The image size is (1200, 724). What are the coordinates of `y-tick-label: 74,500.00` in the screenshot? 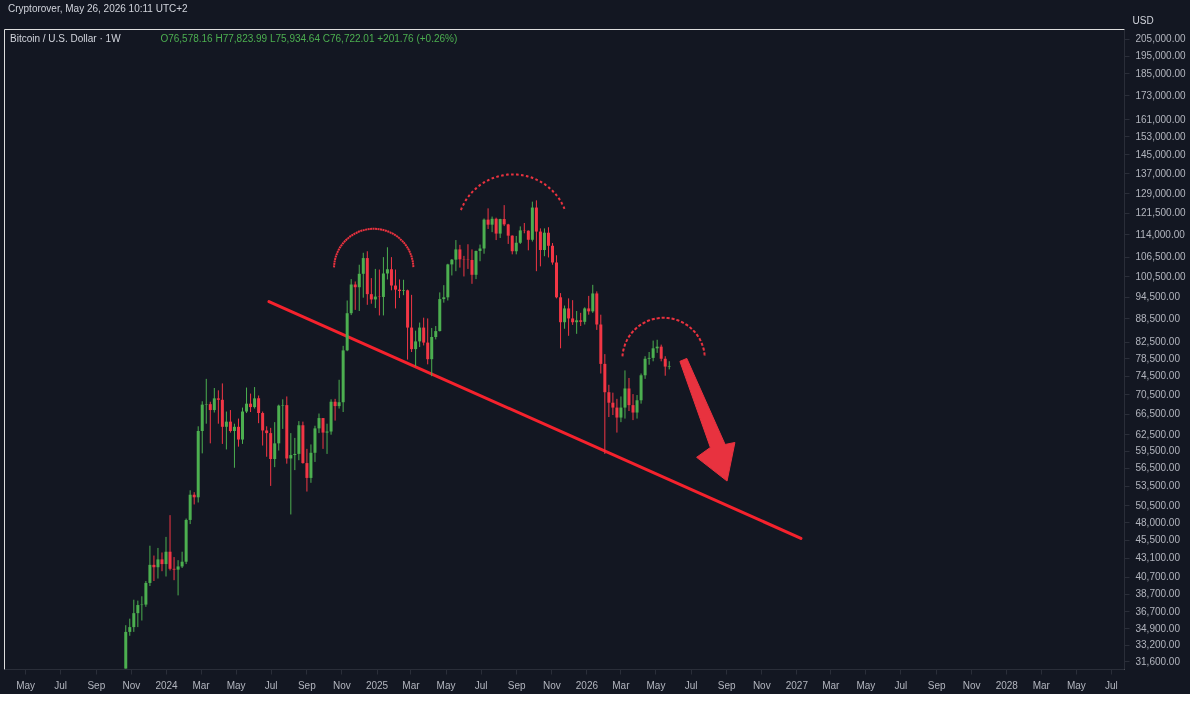 It's located at (1158, 376).